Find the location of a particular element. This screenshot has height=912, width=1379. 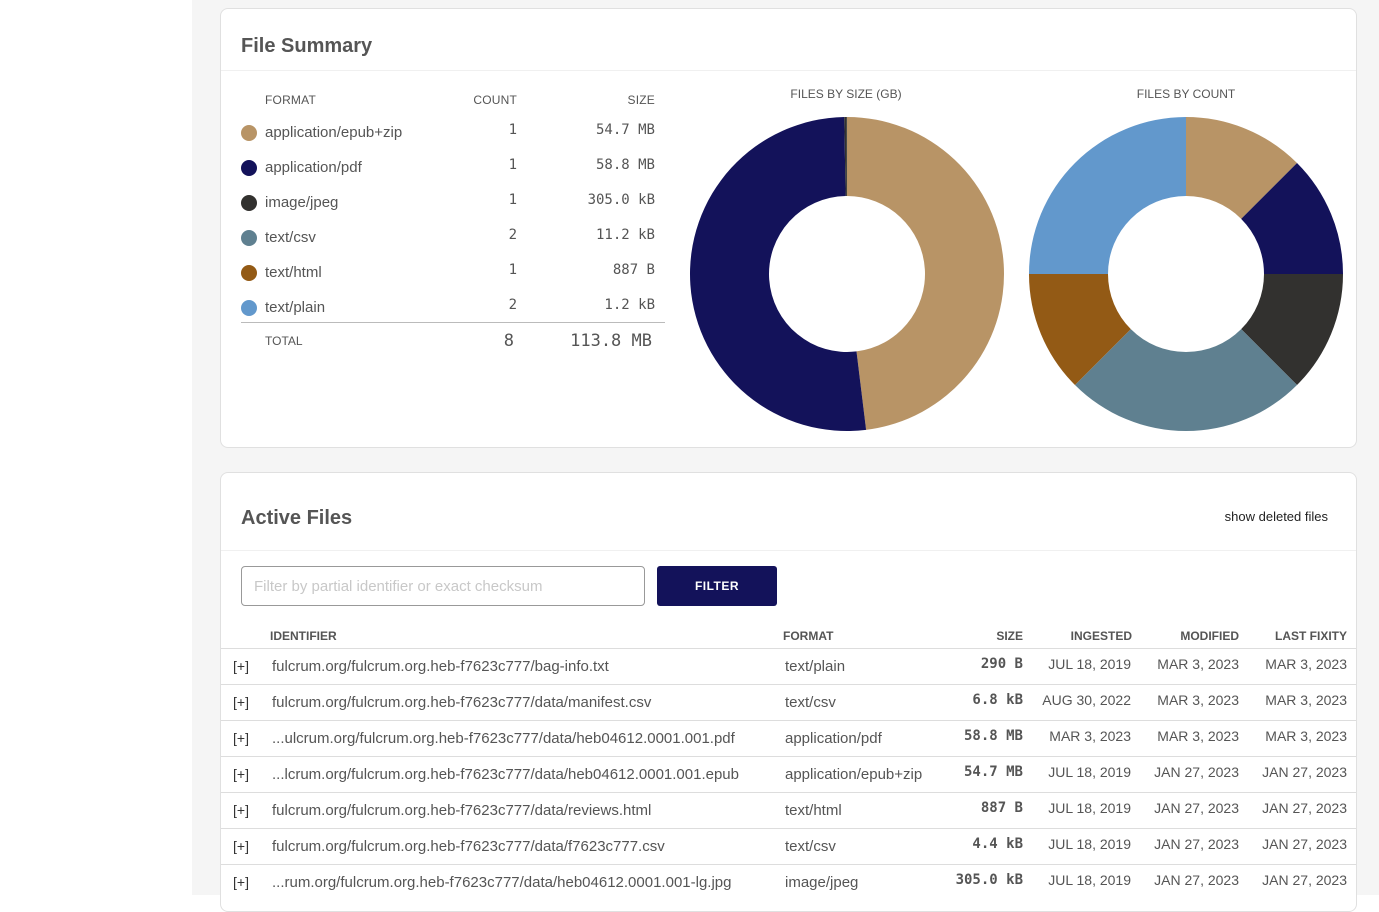

summary-format: text/plain is located at coordinates (295, 307).